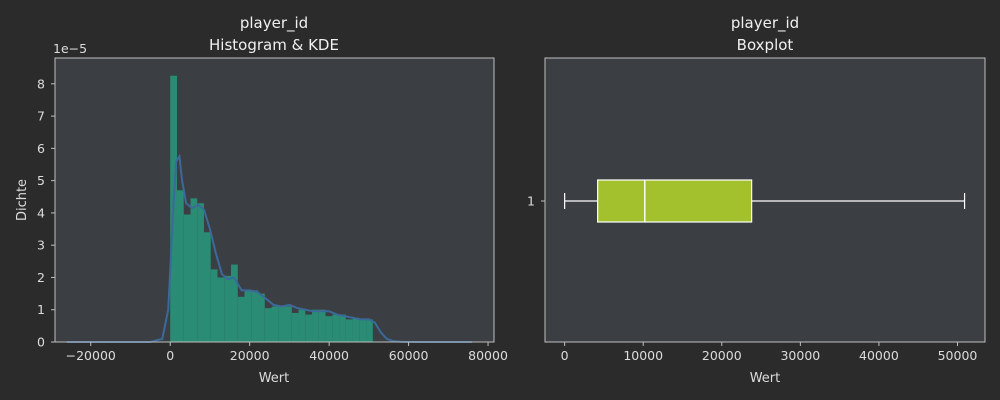 The height and width of the screenshot is (400, 1000). What do you see at coordinates (409, 355) in the screenshot?
I see `x-tick-label: 60000` at bounding box center [409, 355].